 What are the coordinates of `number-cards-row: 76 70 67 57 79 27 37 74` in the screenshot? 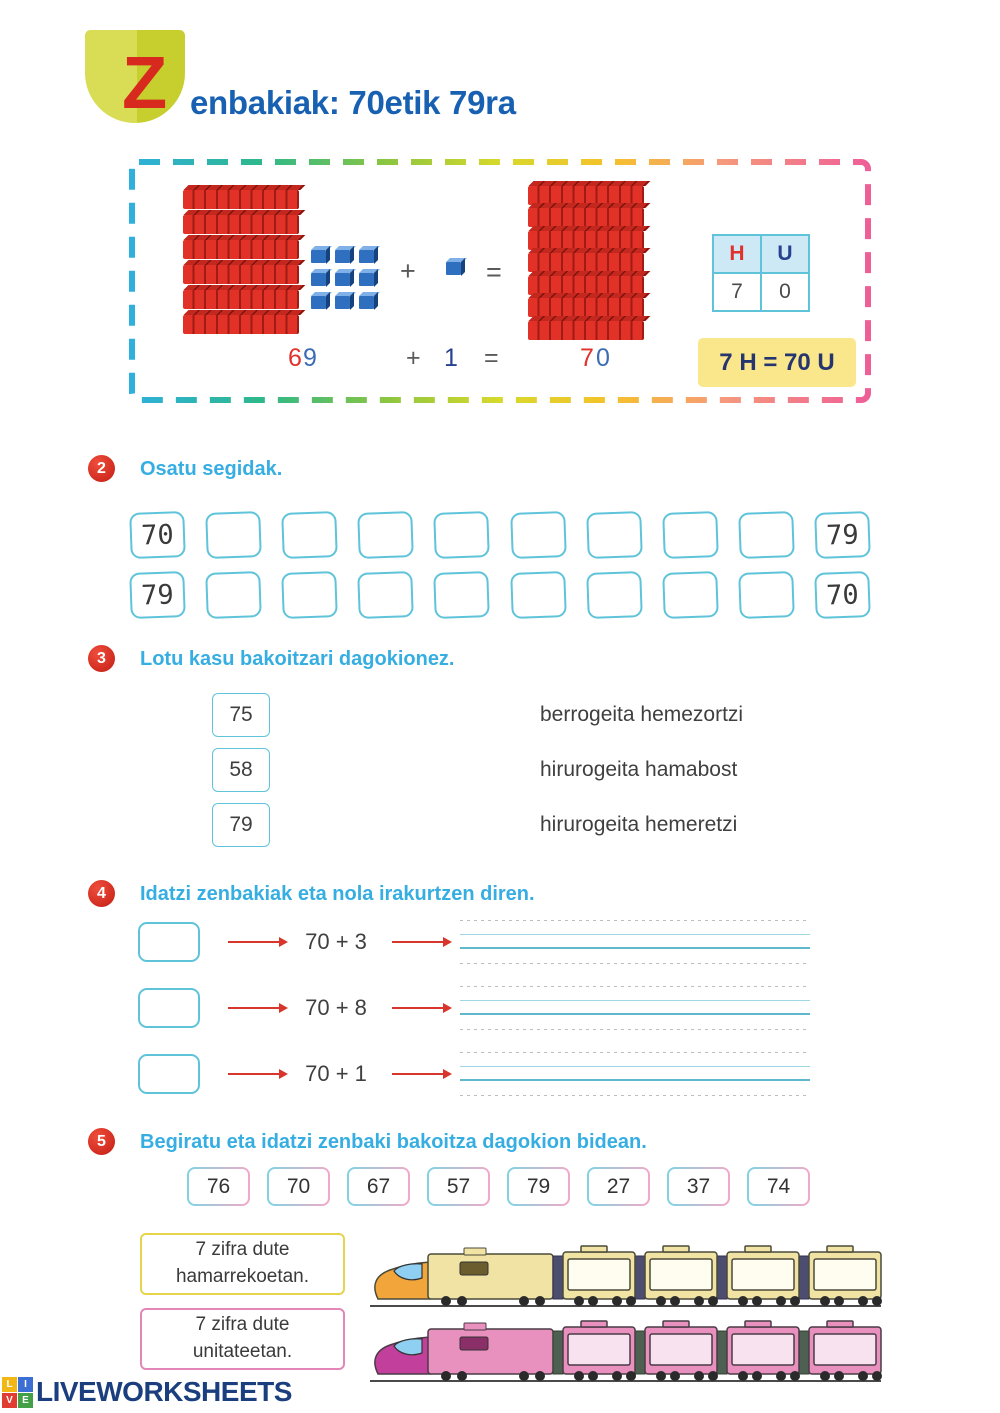 It's located at (498, 1186).